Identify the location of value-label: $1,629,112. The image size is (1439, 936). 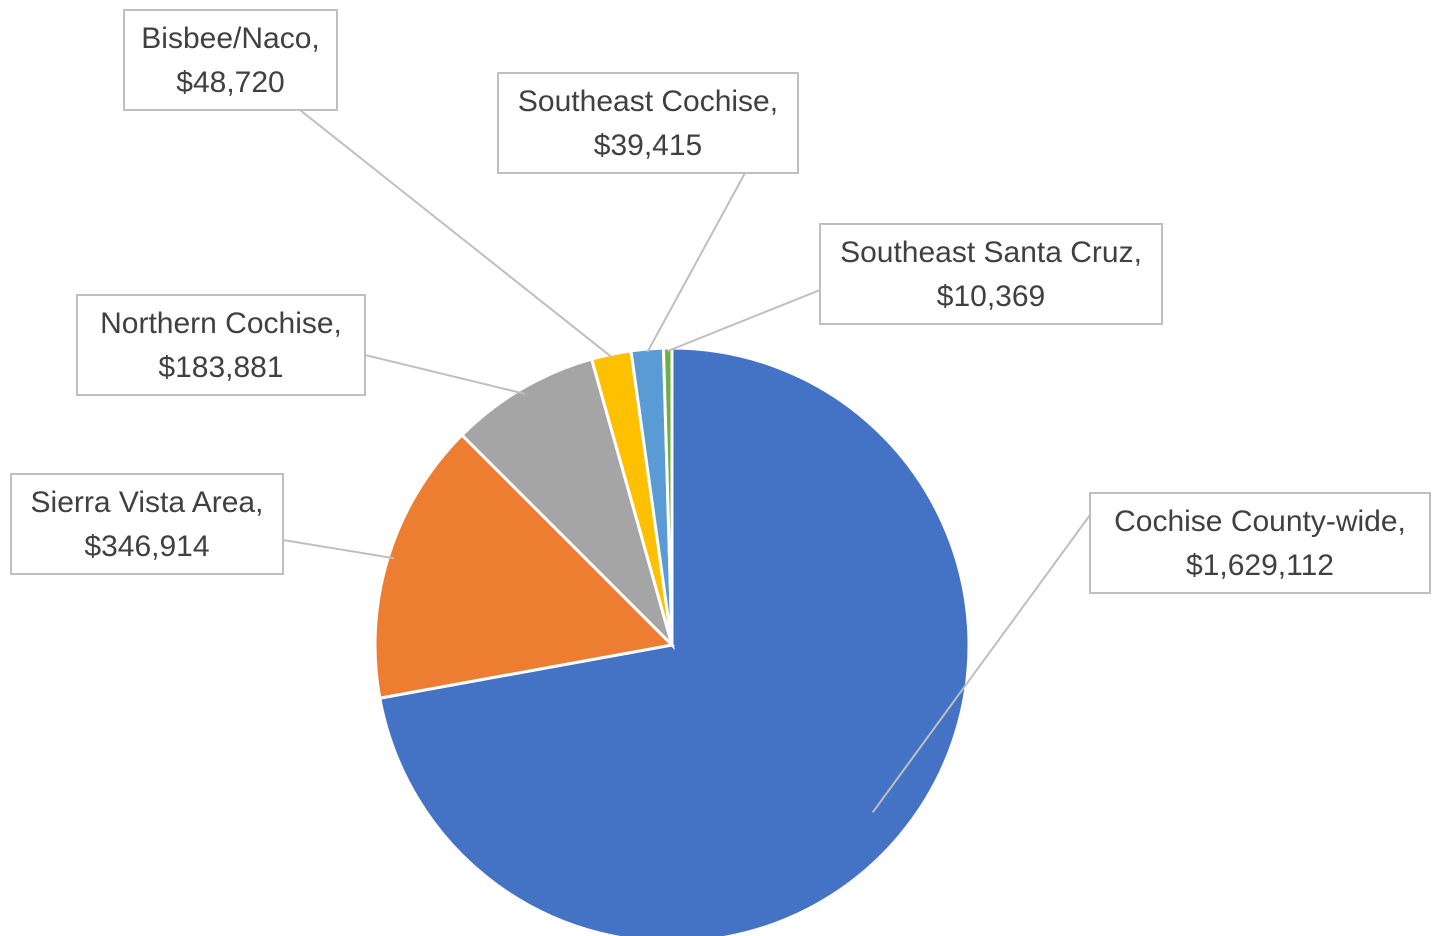
(1260, 565).